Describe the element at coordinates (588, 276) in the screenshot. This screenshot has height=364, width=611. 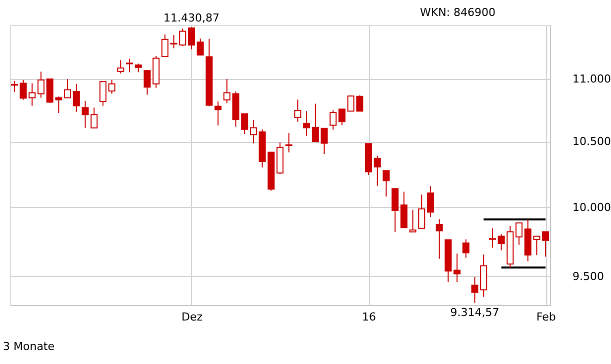
I see `y-tick-label: 9.500` at that location.